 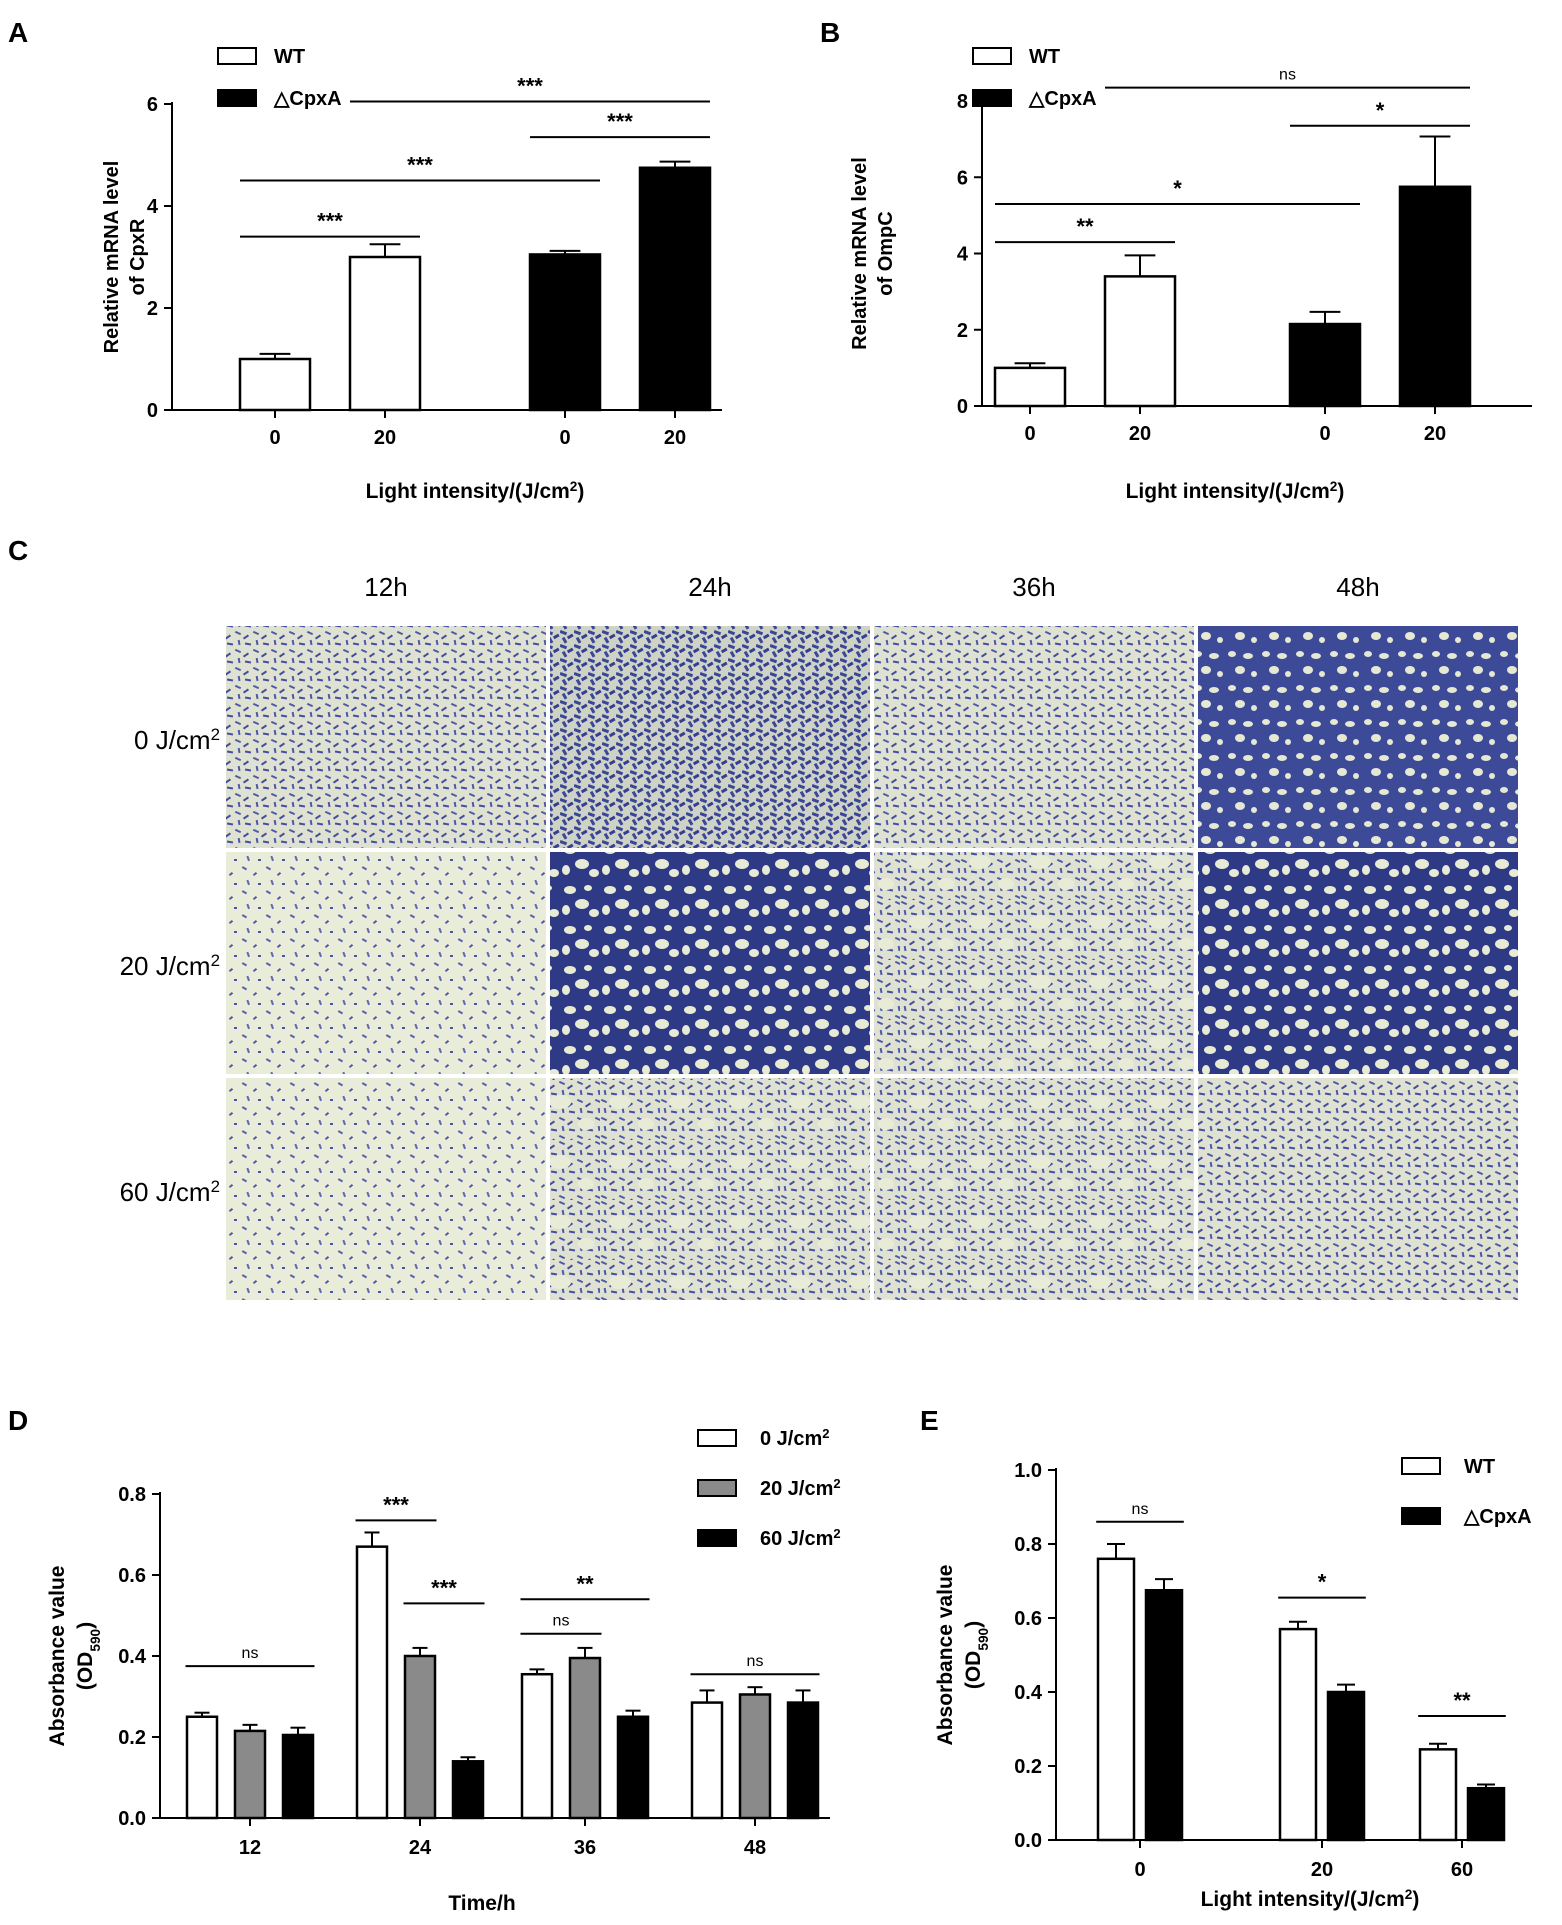 I want to click on y-axis-label-A: Relative mRNA level, so click(x=112, y=257).